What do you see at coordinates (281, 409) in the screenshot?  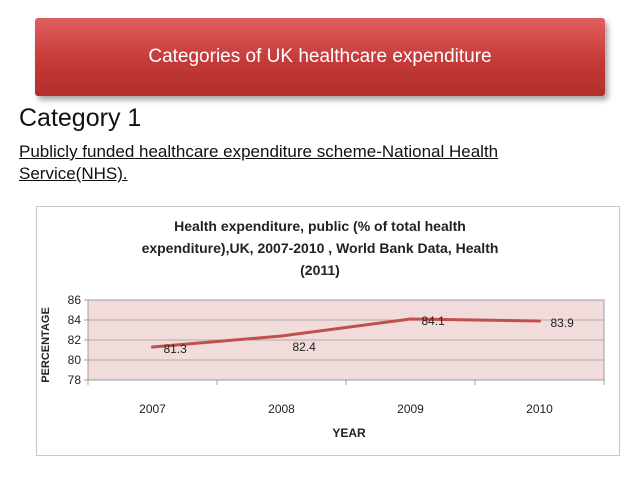 I see `x-tick-label: 2008` at bounding box center [281, 409].